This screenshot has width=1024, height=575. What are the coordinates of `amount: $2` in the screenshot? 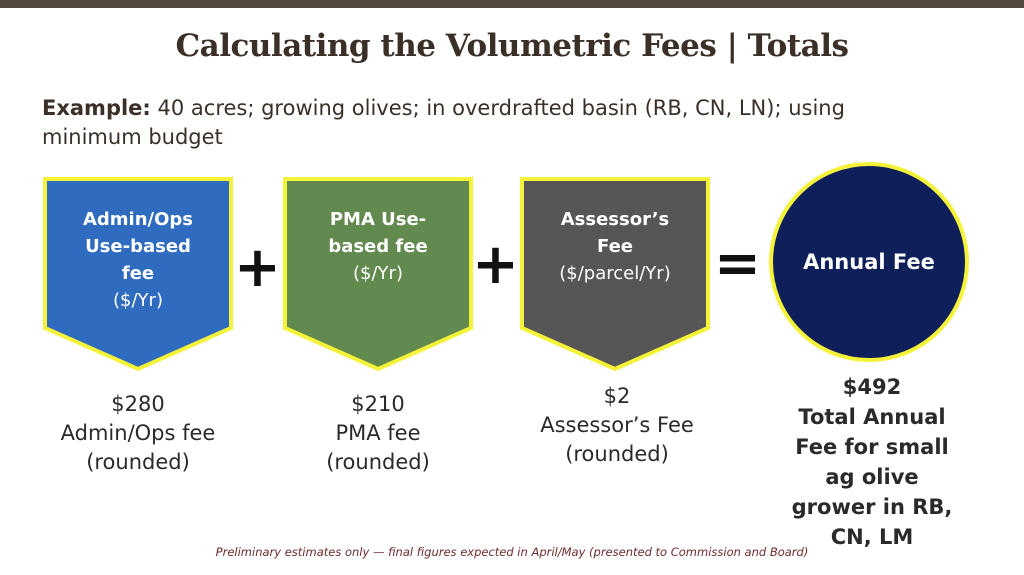 It's located at (617, 396).